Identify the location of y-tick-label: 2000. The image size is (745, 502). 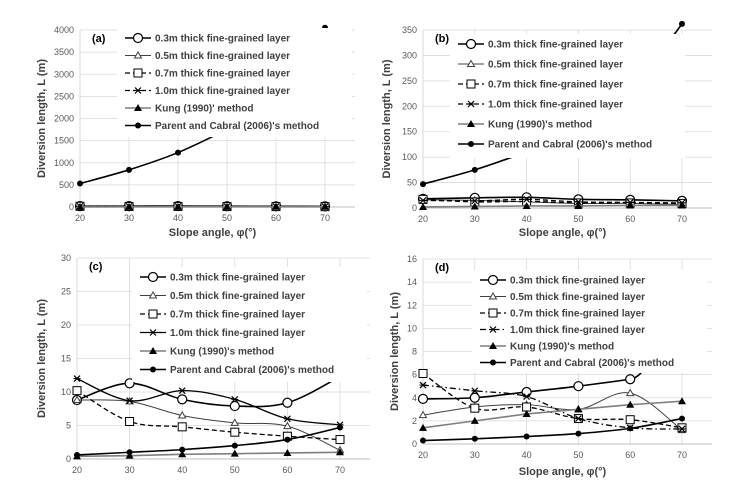
(64, 119).